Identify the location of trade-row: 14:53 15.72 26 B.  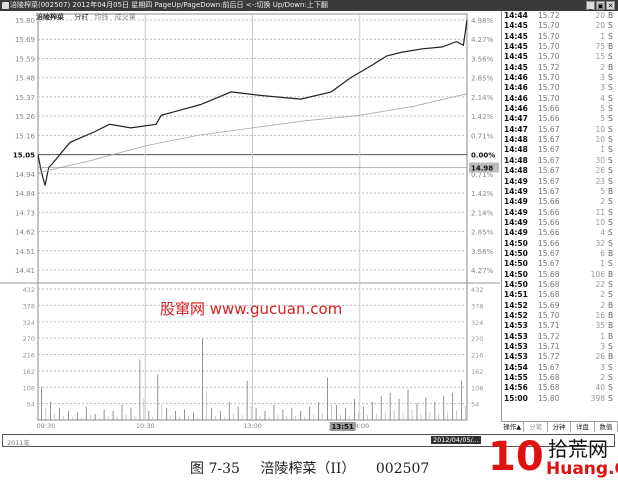
(560, 357).